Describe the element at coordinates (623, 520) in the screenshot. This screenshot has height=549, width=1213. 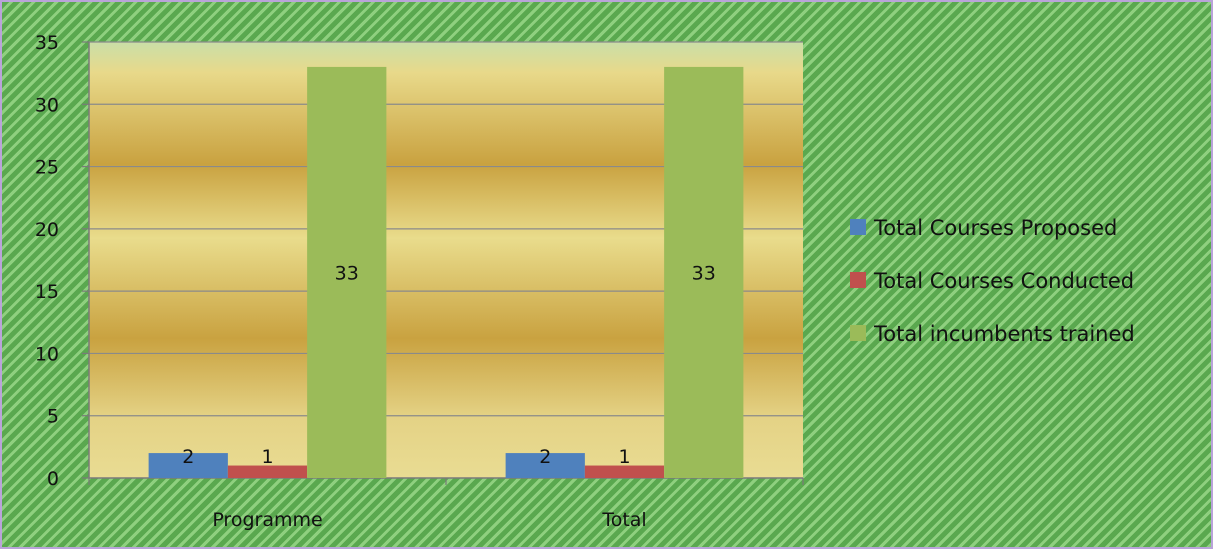
I see `x-category-label: Total` at that location.